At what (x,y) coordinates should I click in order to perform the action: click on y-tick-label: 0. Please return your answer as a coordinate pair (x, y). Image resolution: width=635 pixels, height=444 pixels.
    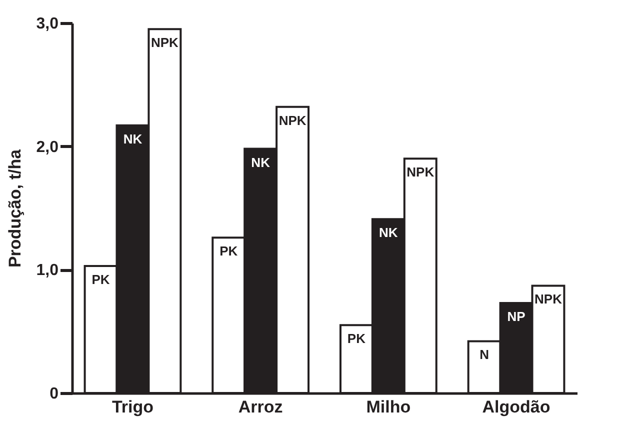
    Looking at the image, I should click on (54, 394).